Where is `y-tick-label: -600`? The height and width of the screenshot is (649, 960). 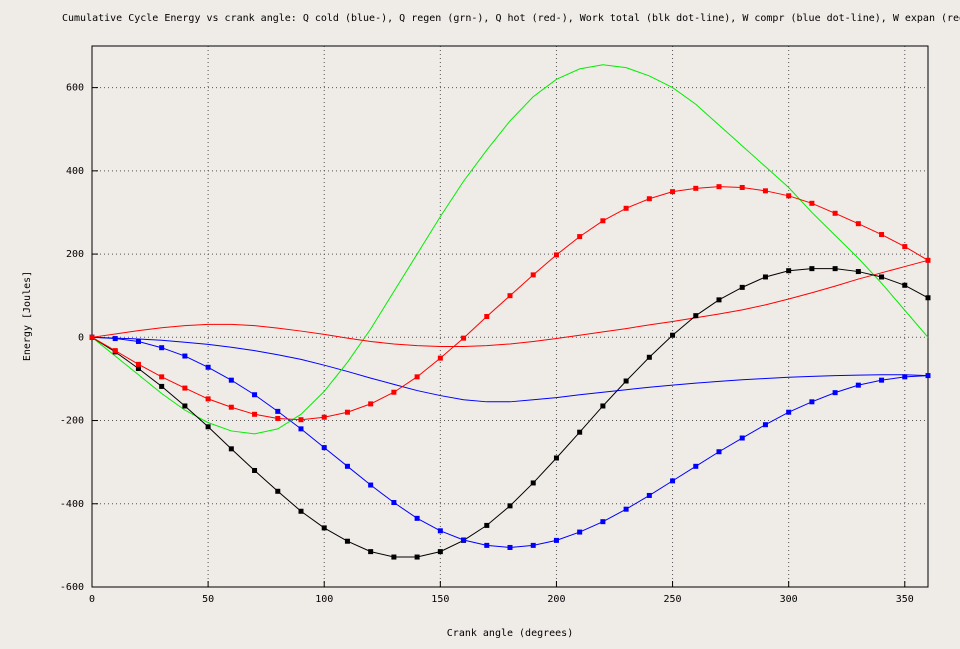 y-tick-label: -600 is located at coordinates (72, 587).